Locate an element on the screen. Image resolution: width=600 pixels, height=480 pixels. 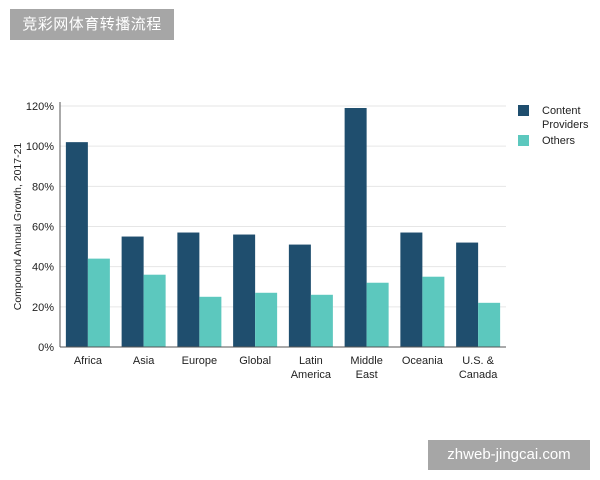
x-tick-label: Latin America is located at coordinates (311, 368).